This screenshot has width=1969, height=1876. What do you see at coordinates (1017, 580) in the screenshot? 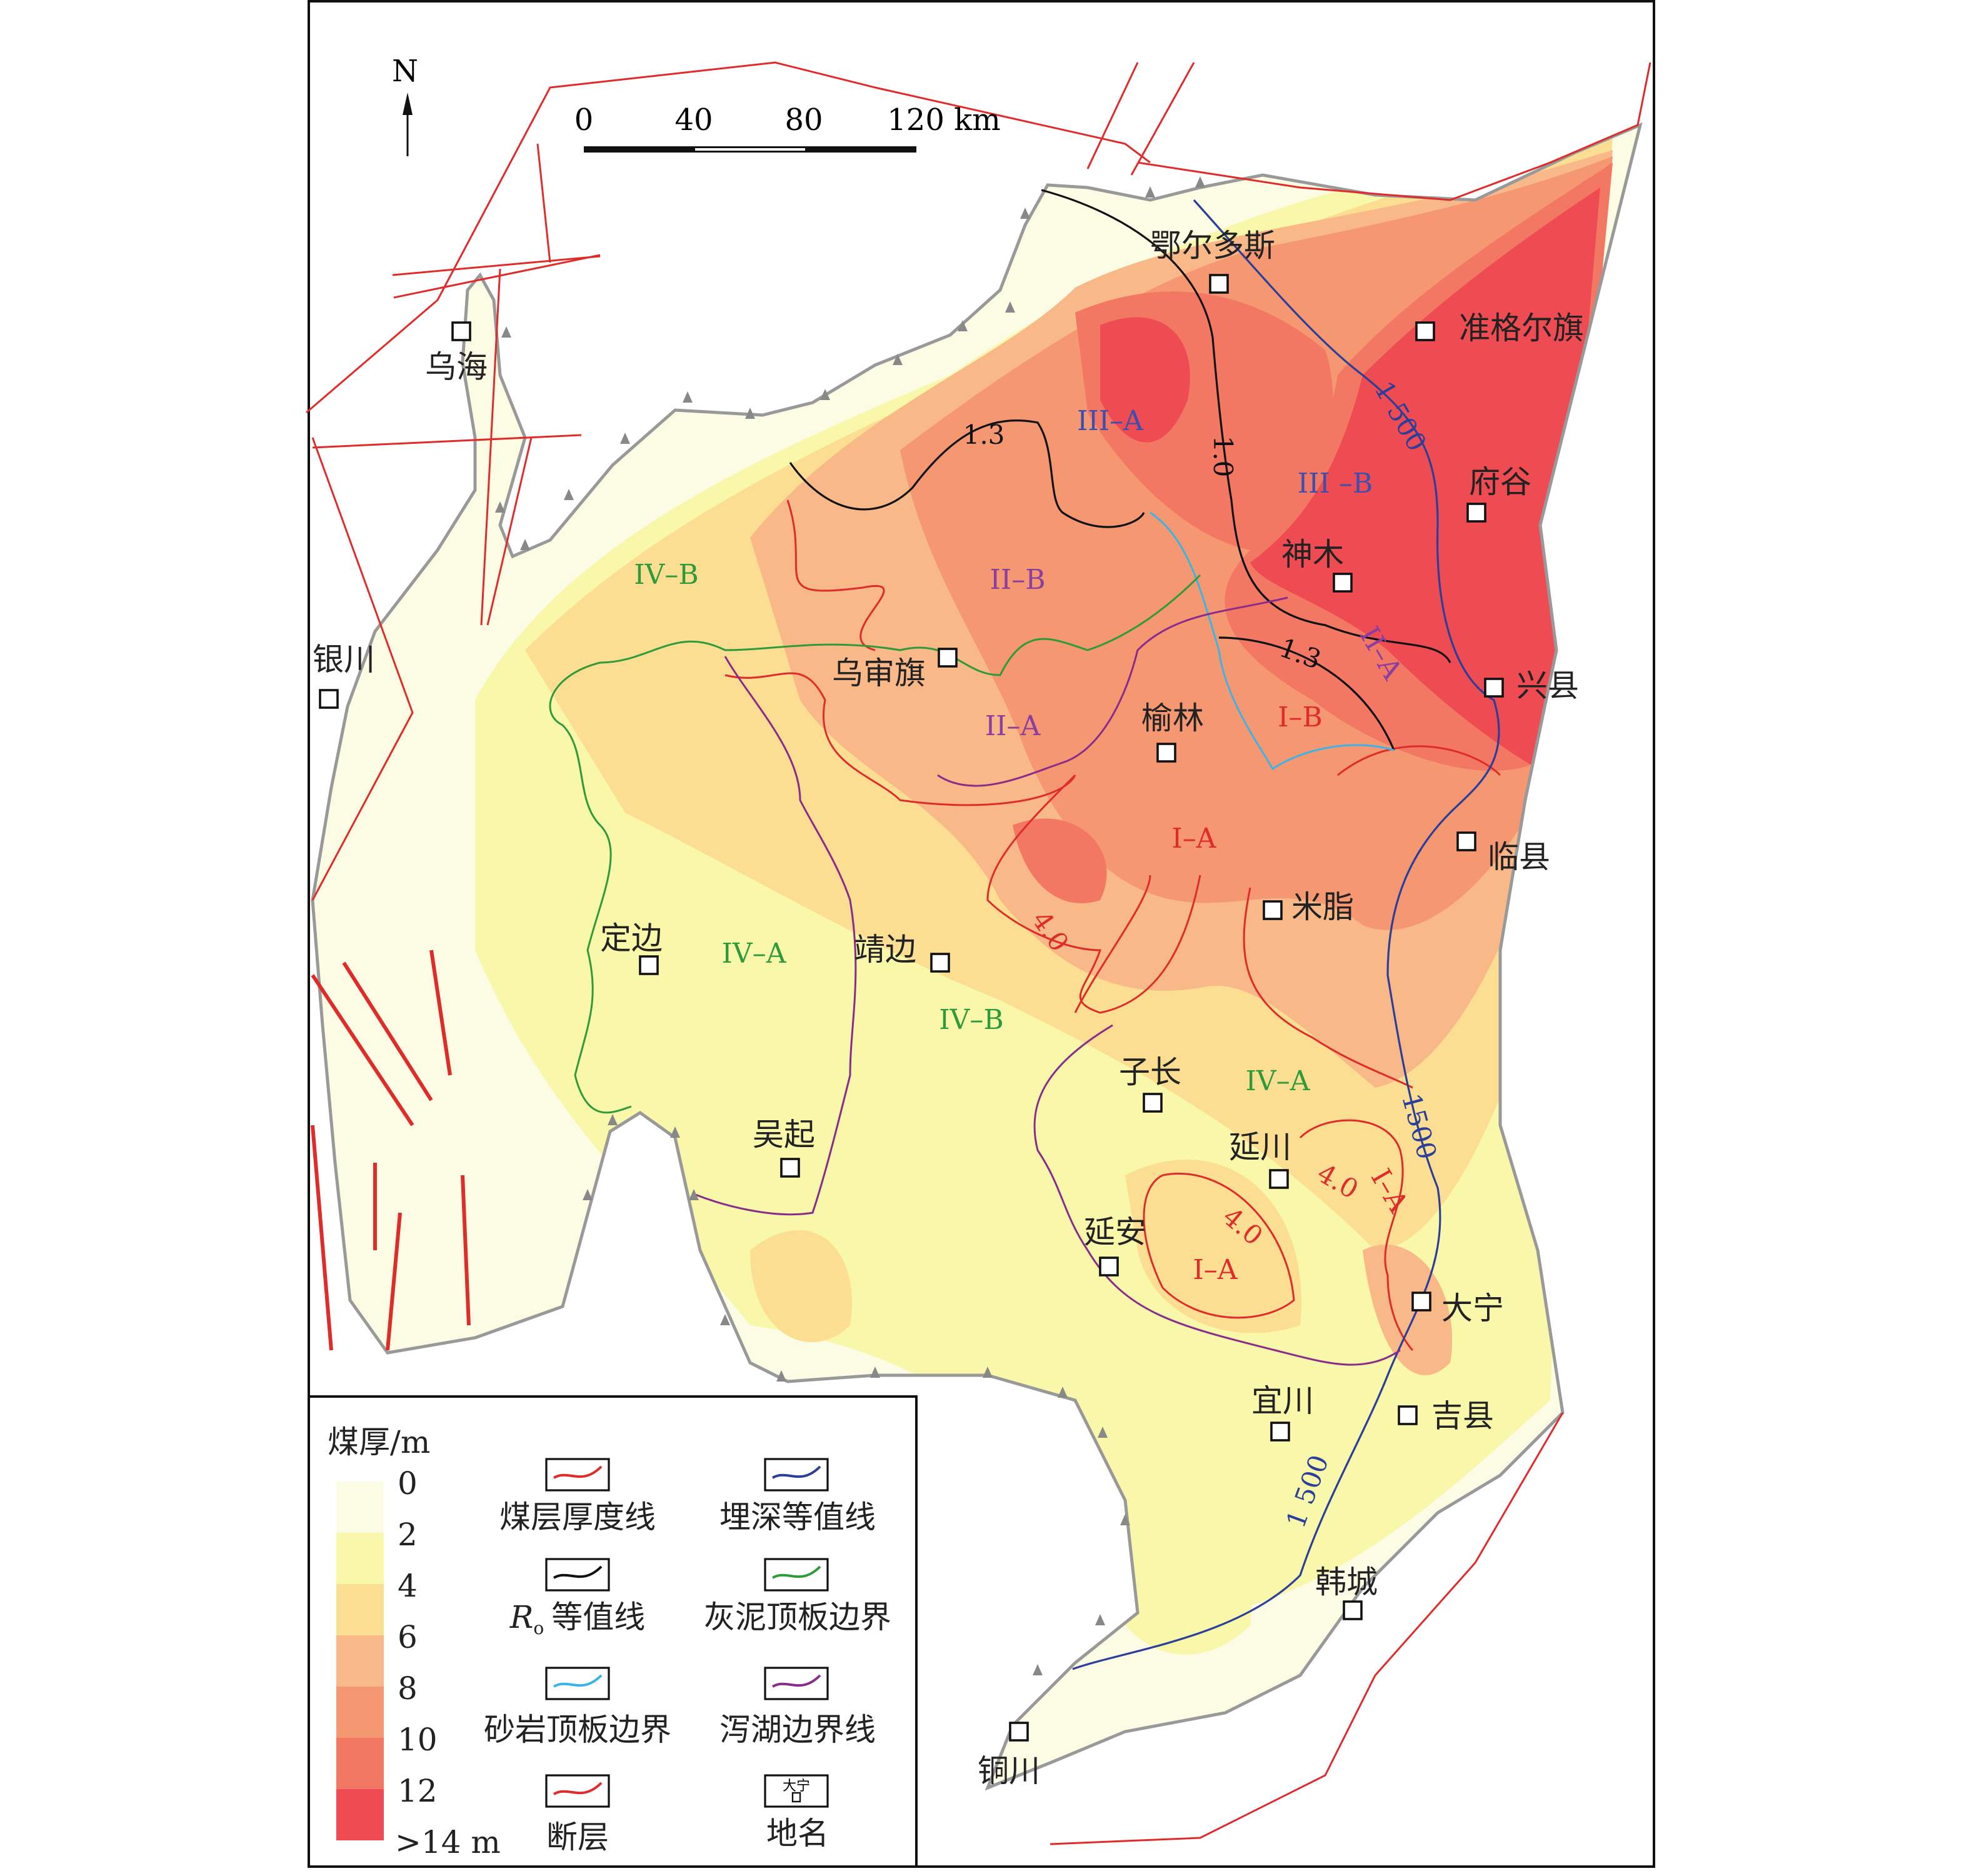
I see `zone-label: II–B` at bounding box center [1017, 580].